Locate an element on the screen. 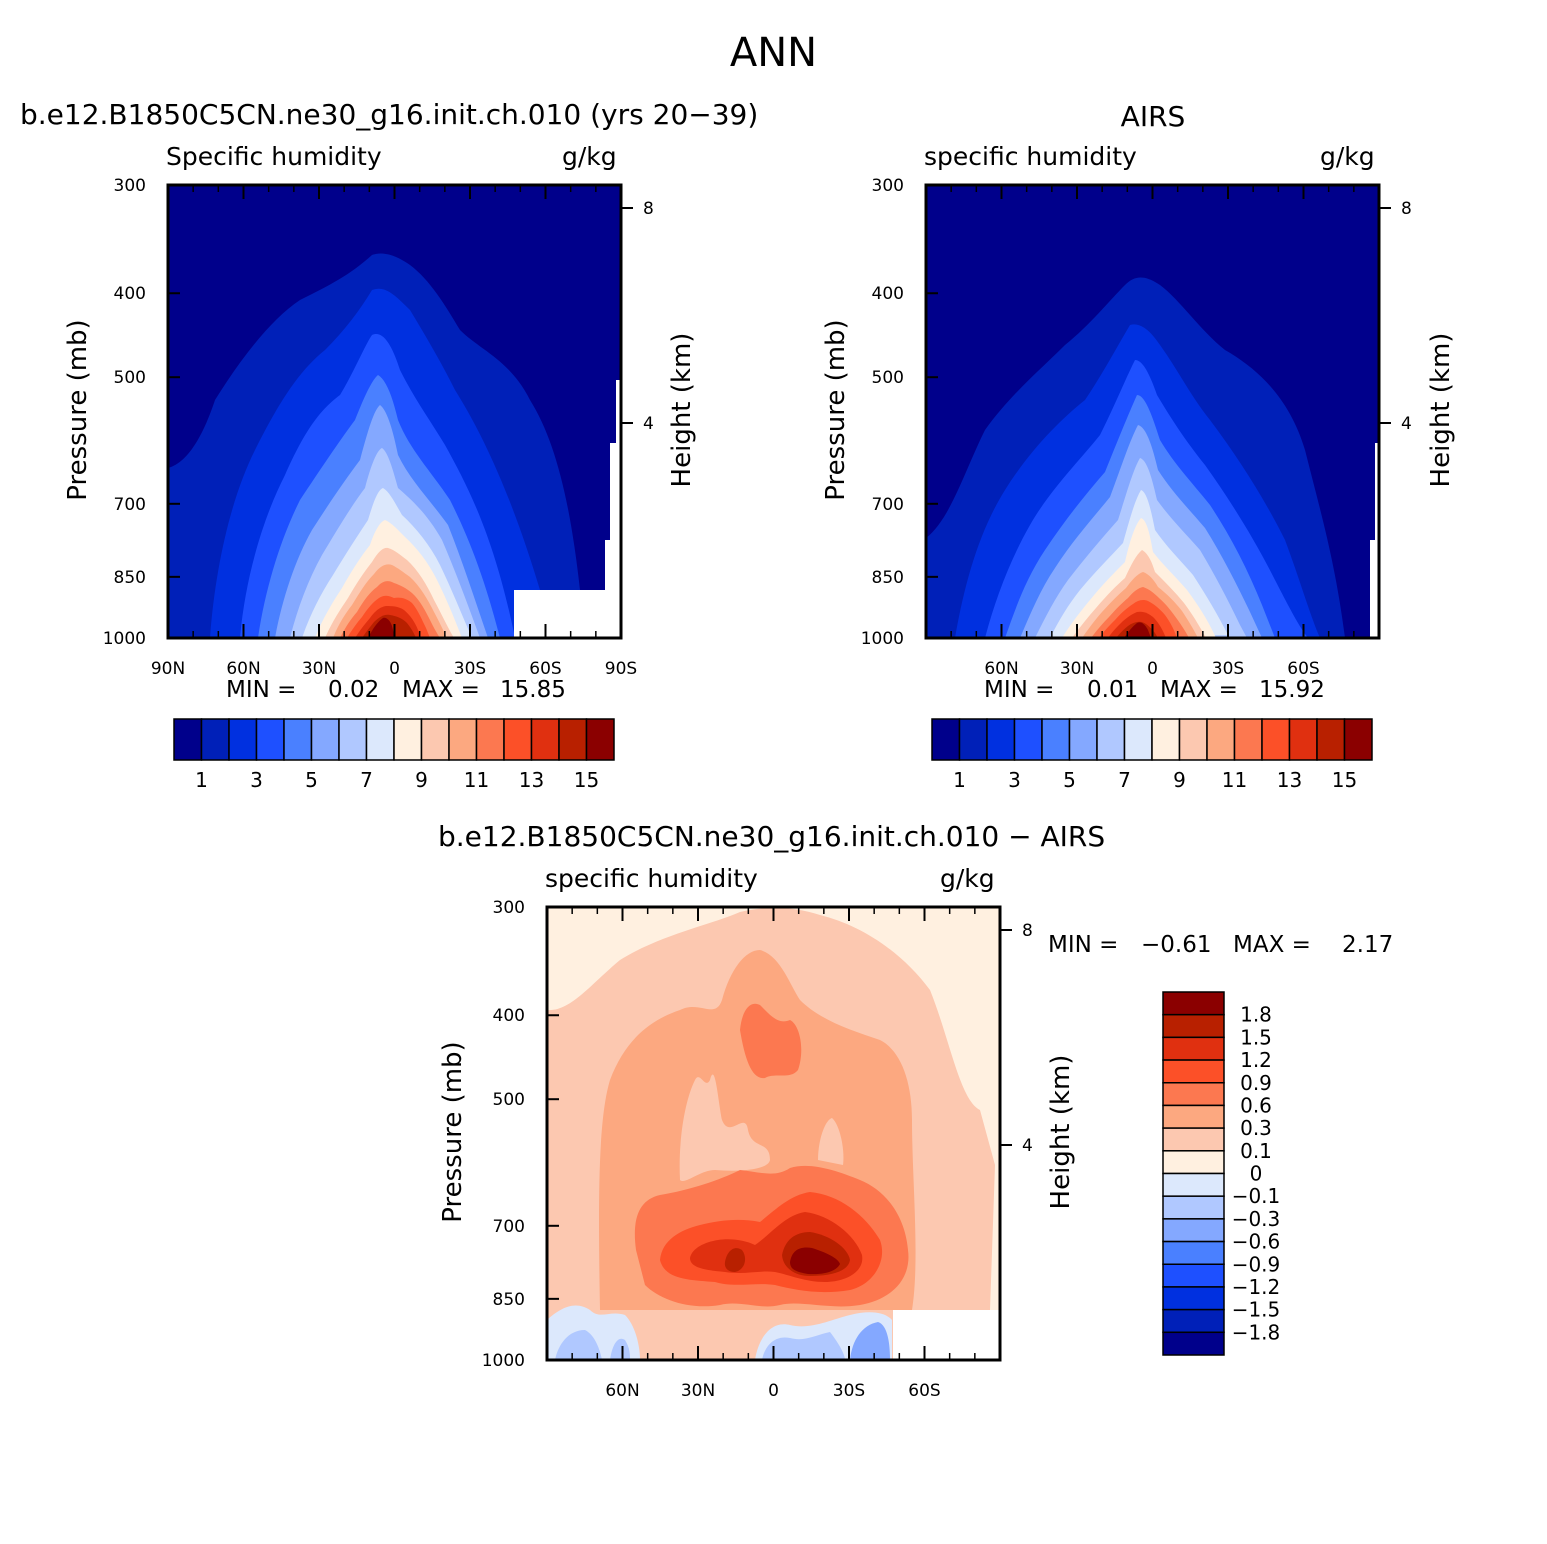  diff-units-label: g/kg is located at coordinates (967, 878).